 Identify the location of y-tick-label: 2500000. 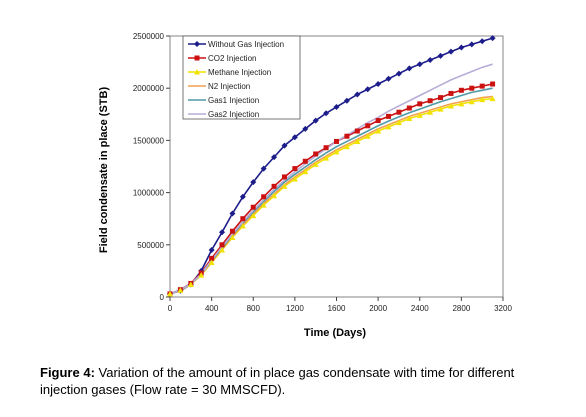
(149, 36).